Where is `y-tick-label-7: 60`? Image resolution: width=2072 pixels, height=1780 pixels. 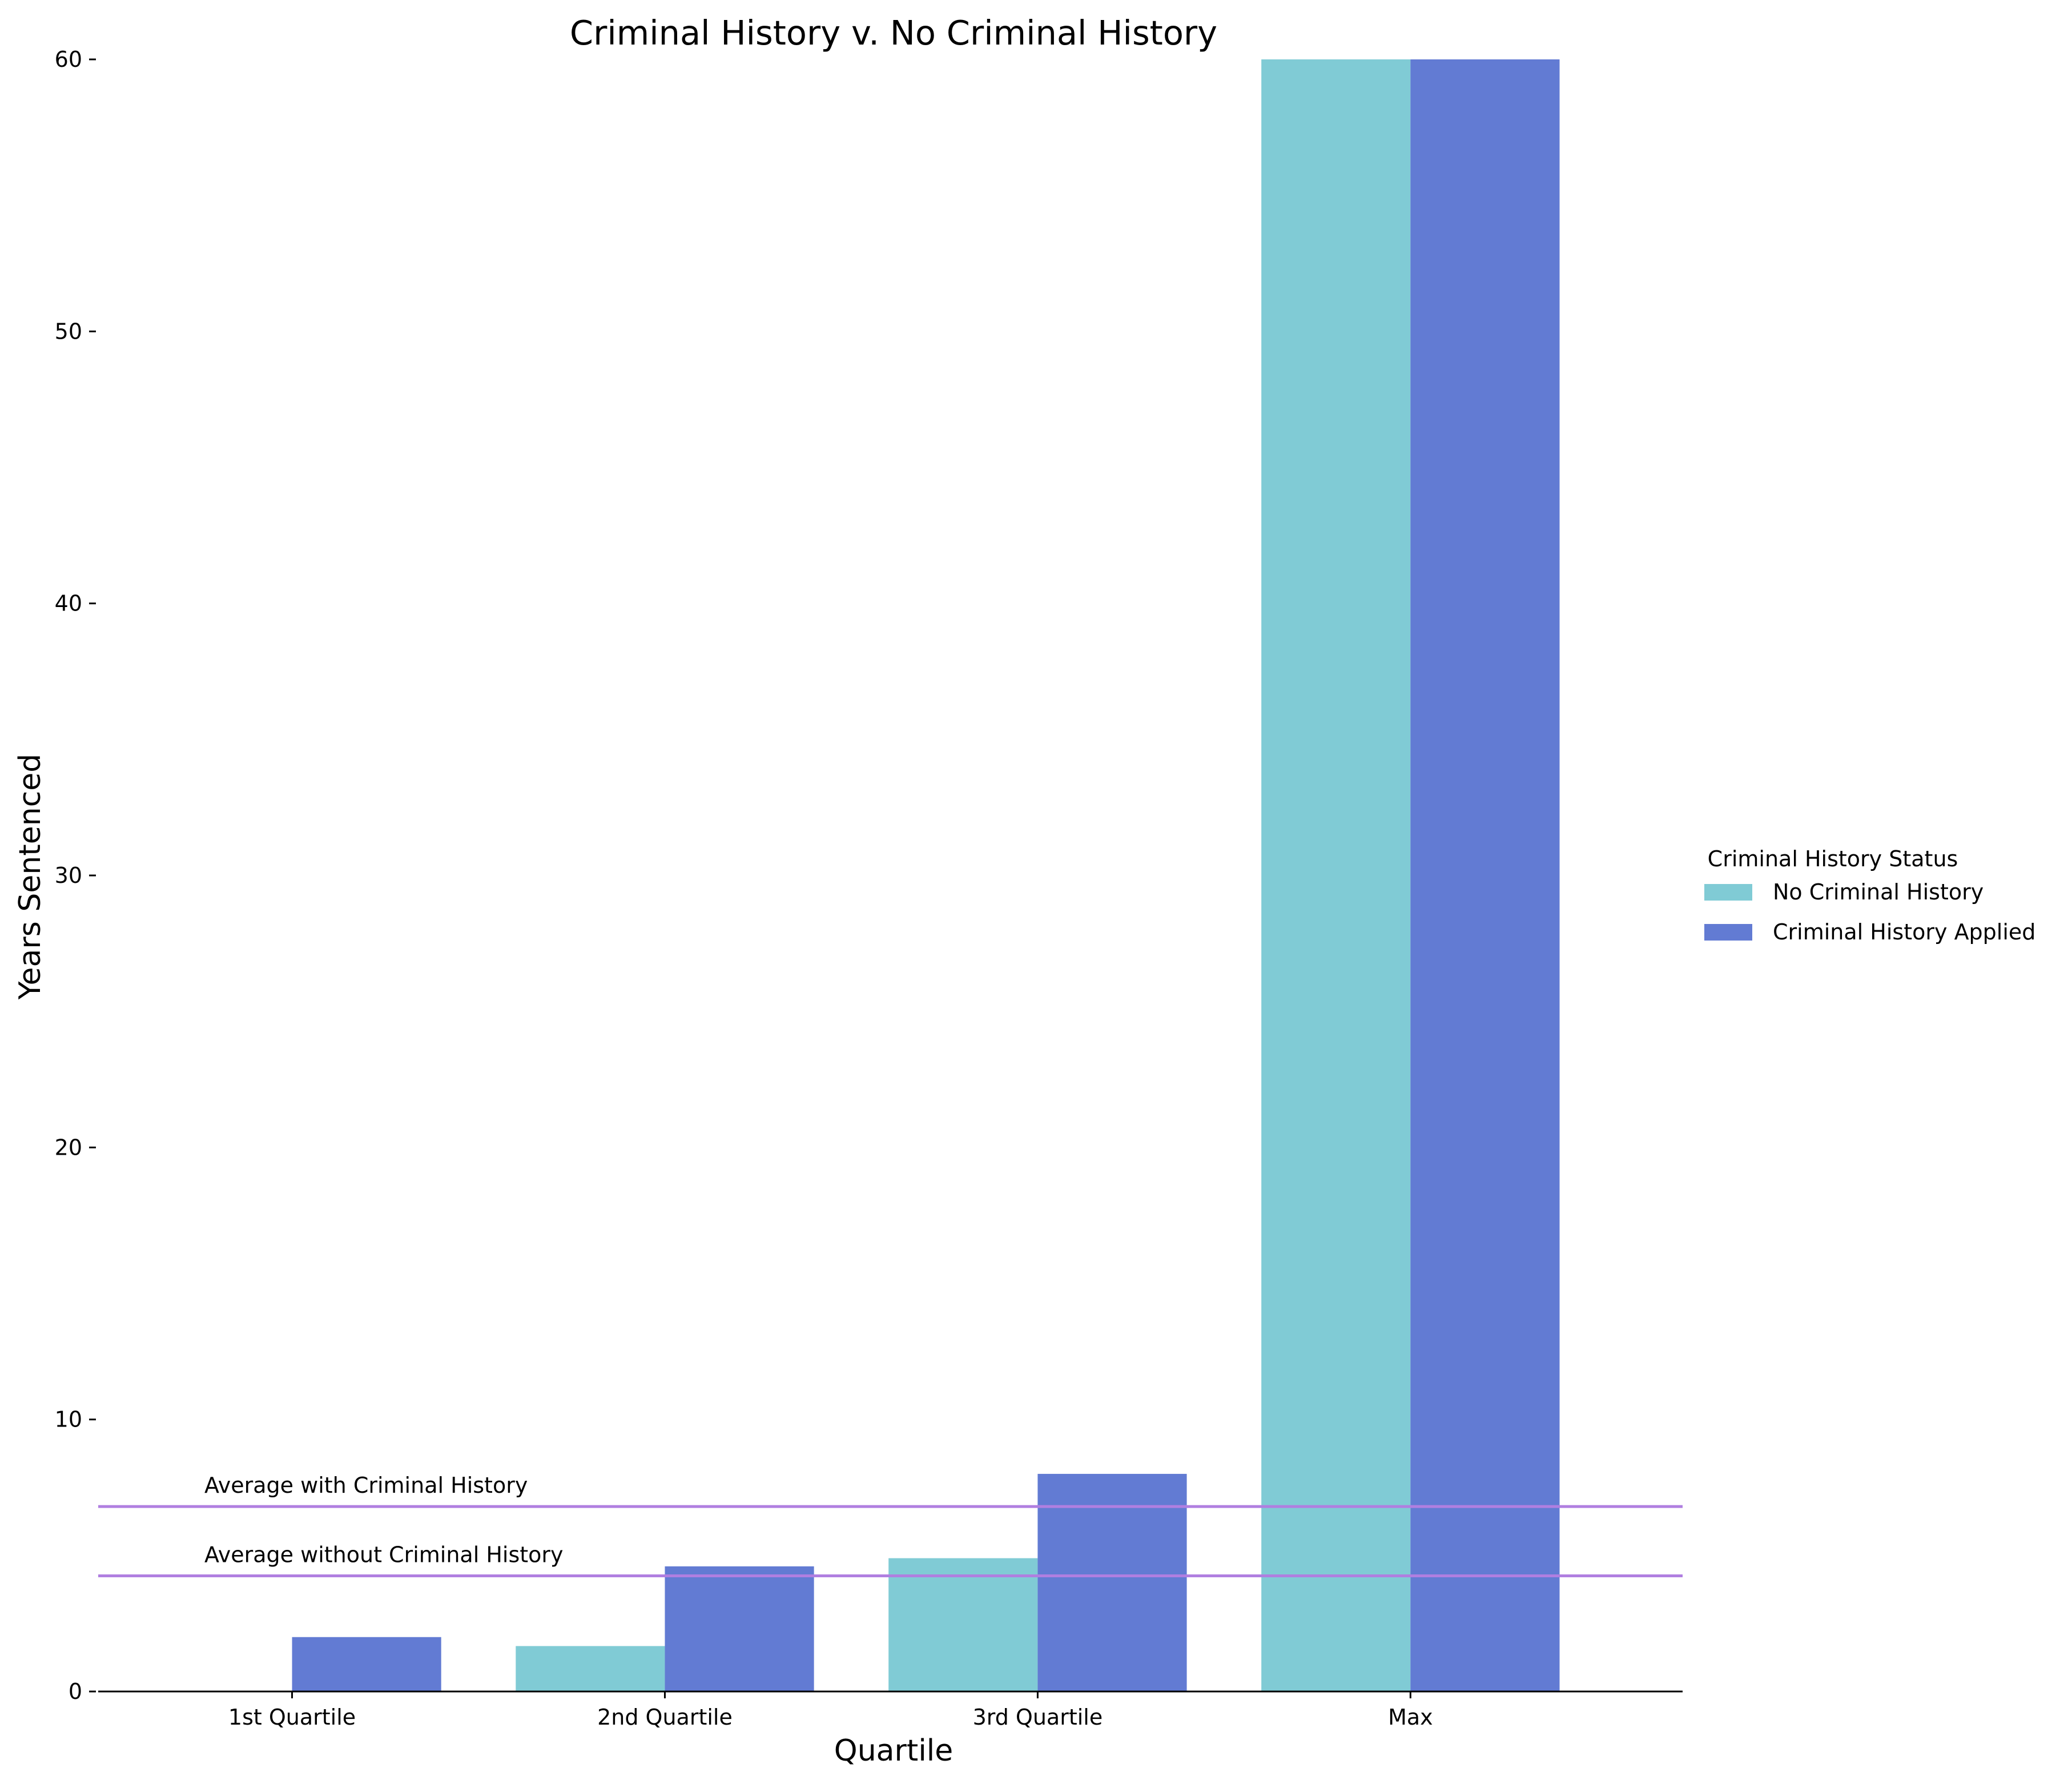 y-tick-label-7: 60 is located at coordinates (68, 59).